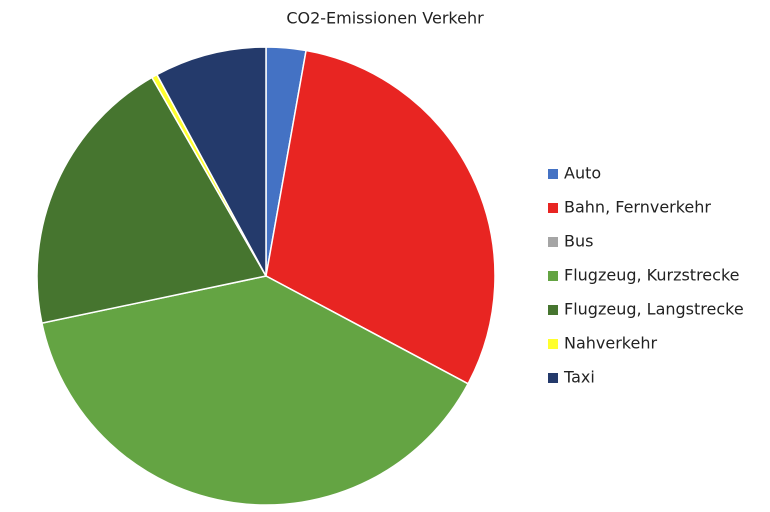 This screenshot has height=512, width=770. I want to click on legend-label: Taxi, so click(579, 377).